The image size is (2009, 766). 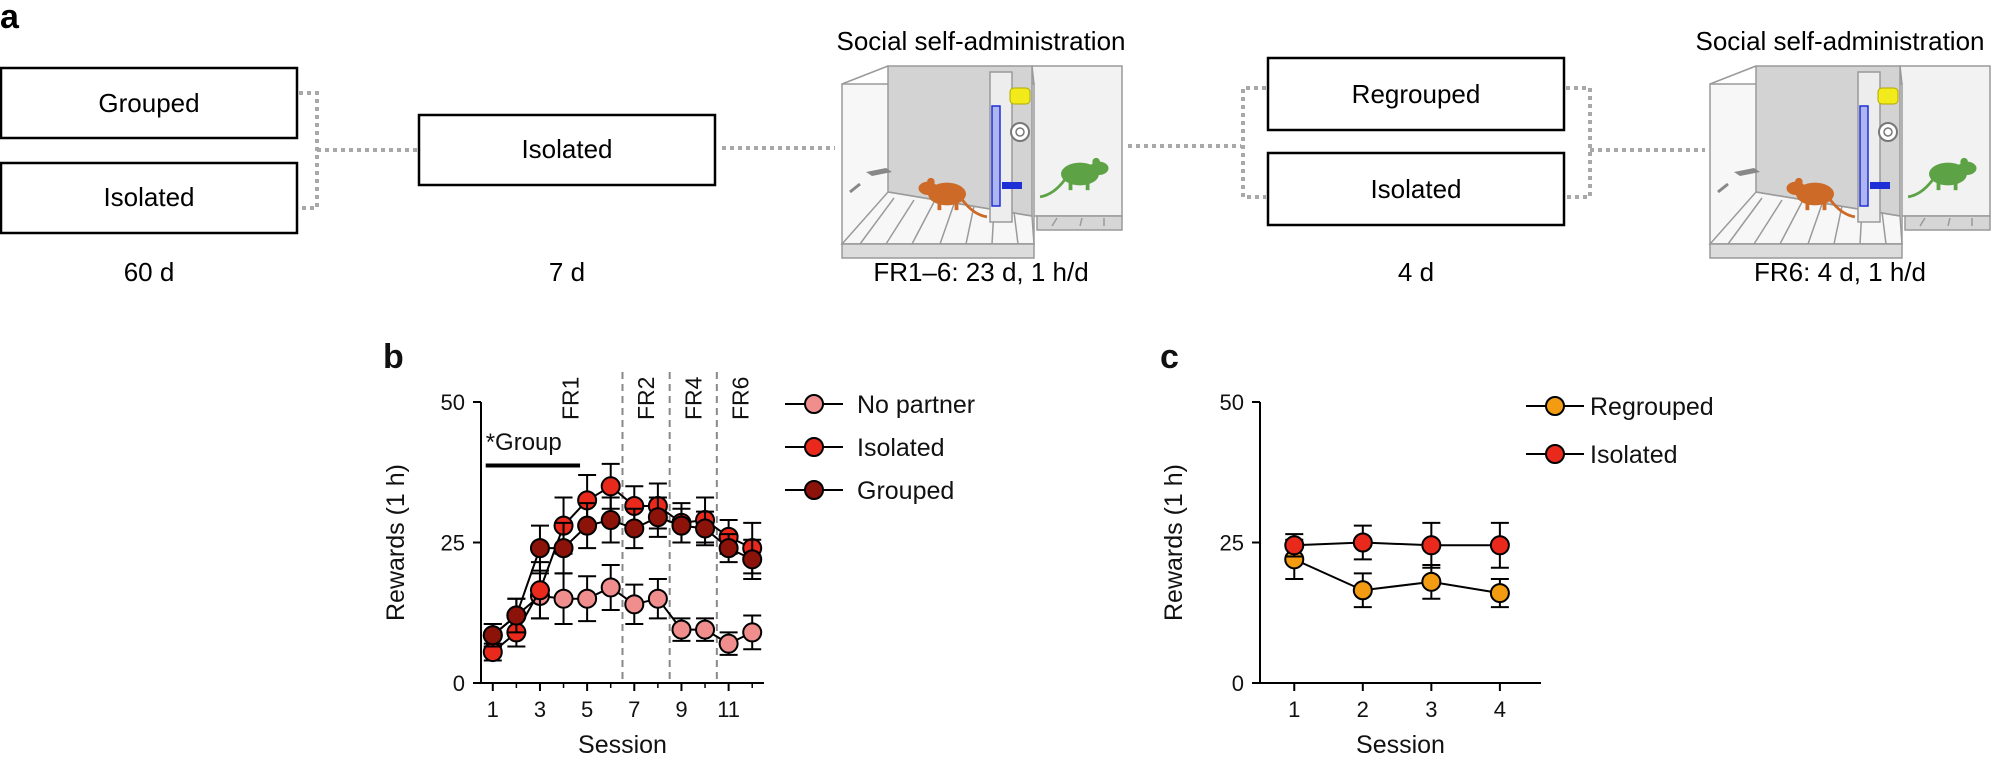 I want to click on duration-fr6: FR6: 4 d, 1 h/d, so click(x=1840, y=272).